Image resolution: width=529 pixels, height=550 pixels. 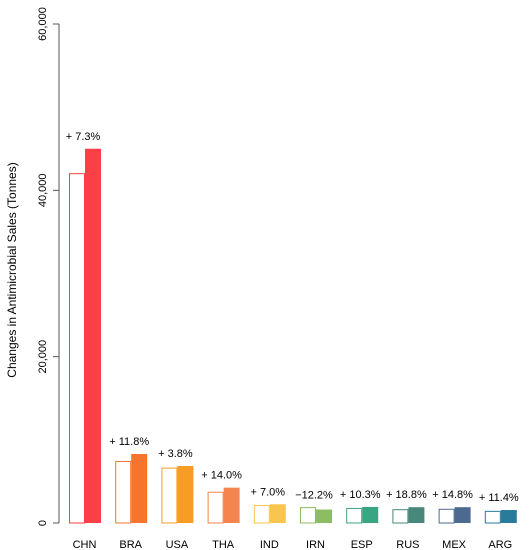 What do you see at coordinates (221, 476) in the screenshot?
I see `change-label-tha: + 14.0%` at bounding box center [221, 476].